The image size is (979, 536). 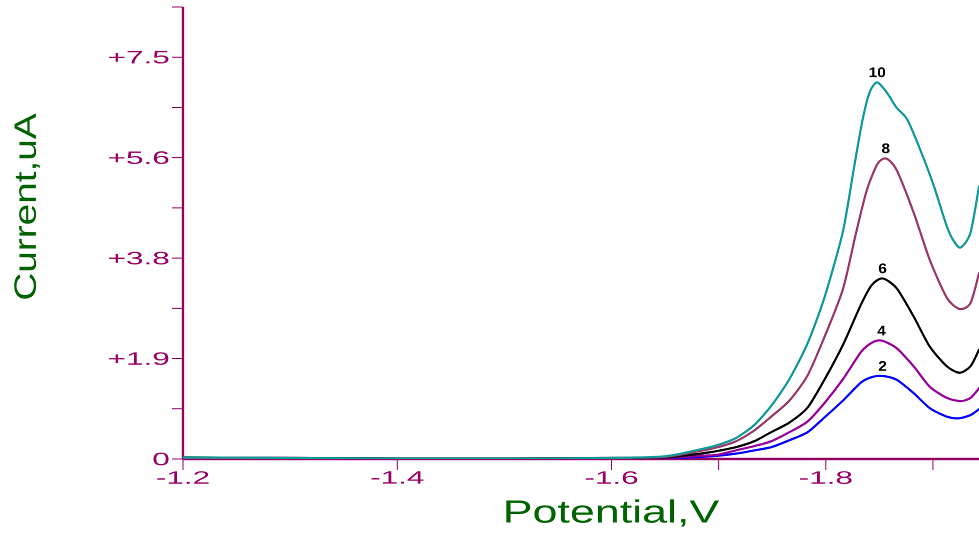 What do you see at coordinates (183, 477) in the screenshot?
I see `x-tick-label: -1.2` at bounding box center [183, 477].